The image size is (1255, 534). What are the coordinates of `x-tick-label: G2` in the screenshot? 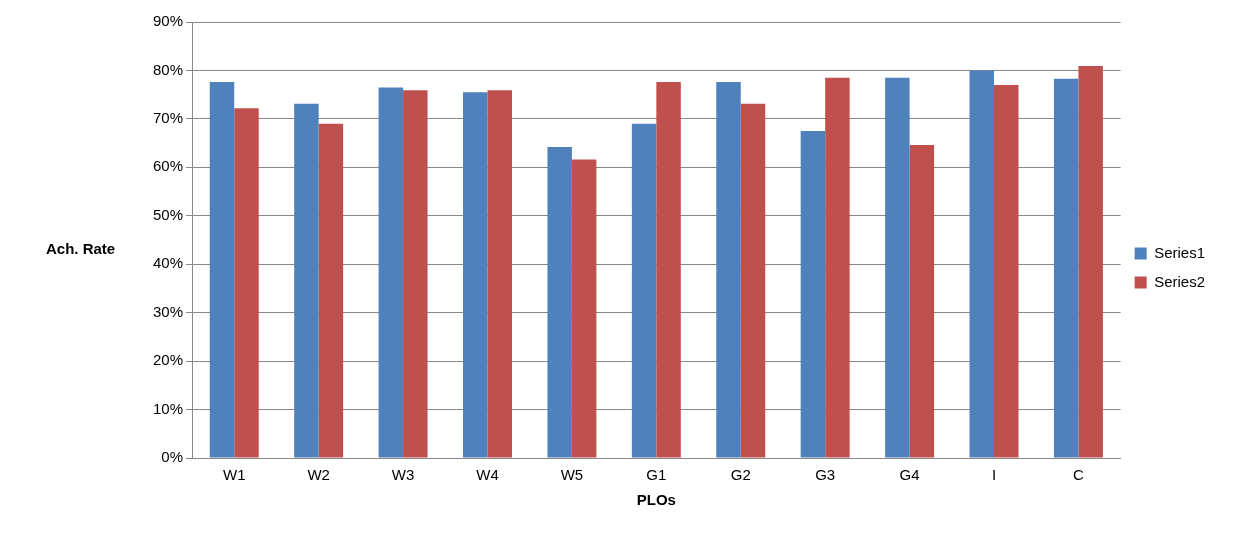 It's located at (740, 475).